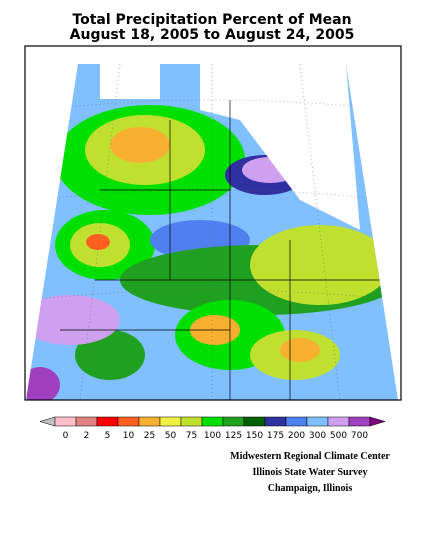 The image size is (425, 550). I want to click on legend-label: 10, so click(129, 436).